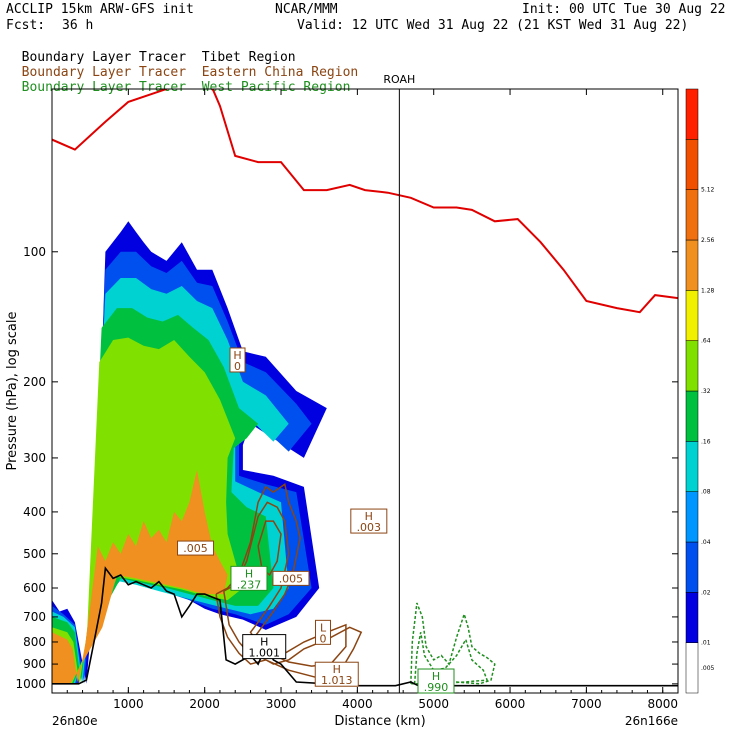 This screenshot has width=740, height=740. What do you see at coordinates (708, 240) in the screenshot?
I see `colorbar-level-9: 2.56` at bounding box center [708, 240].